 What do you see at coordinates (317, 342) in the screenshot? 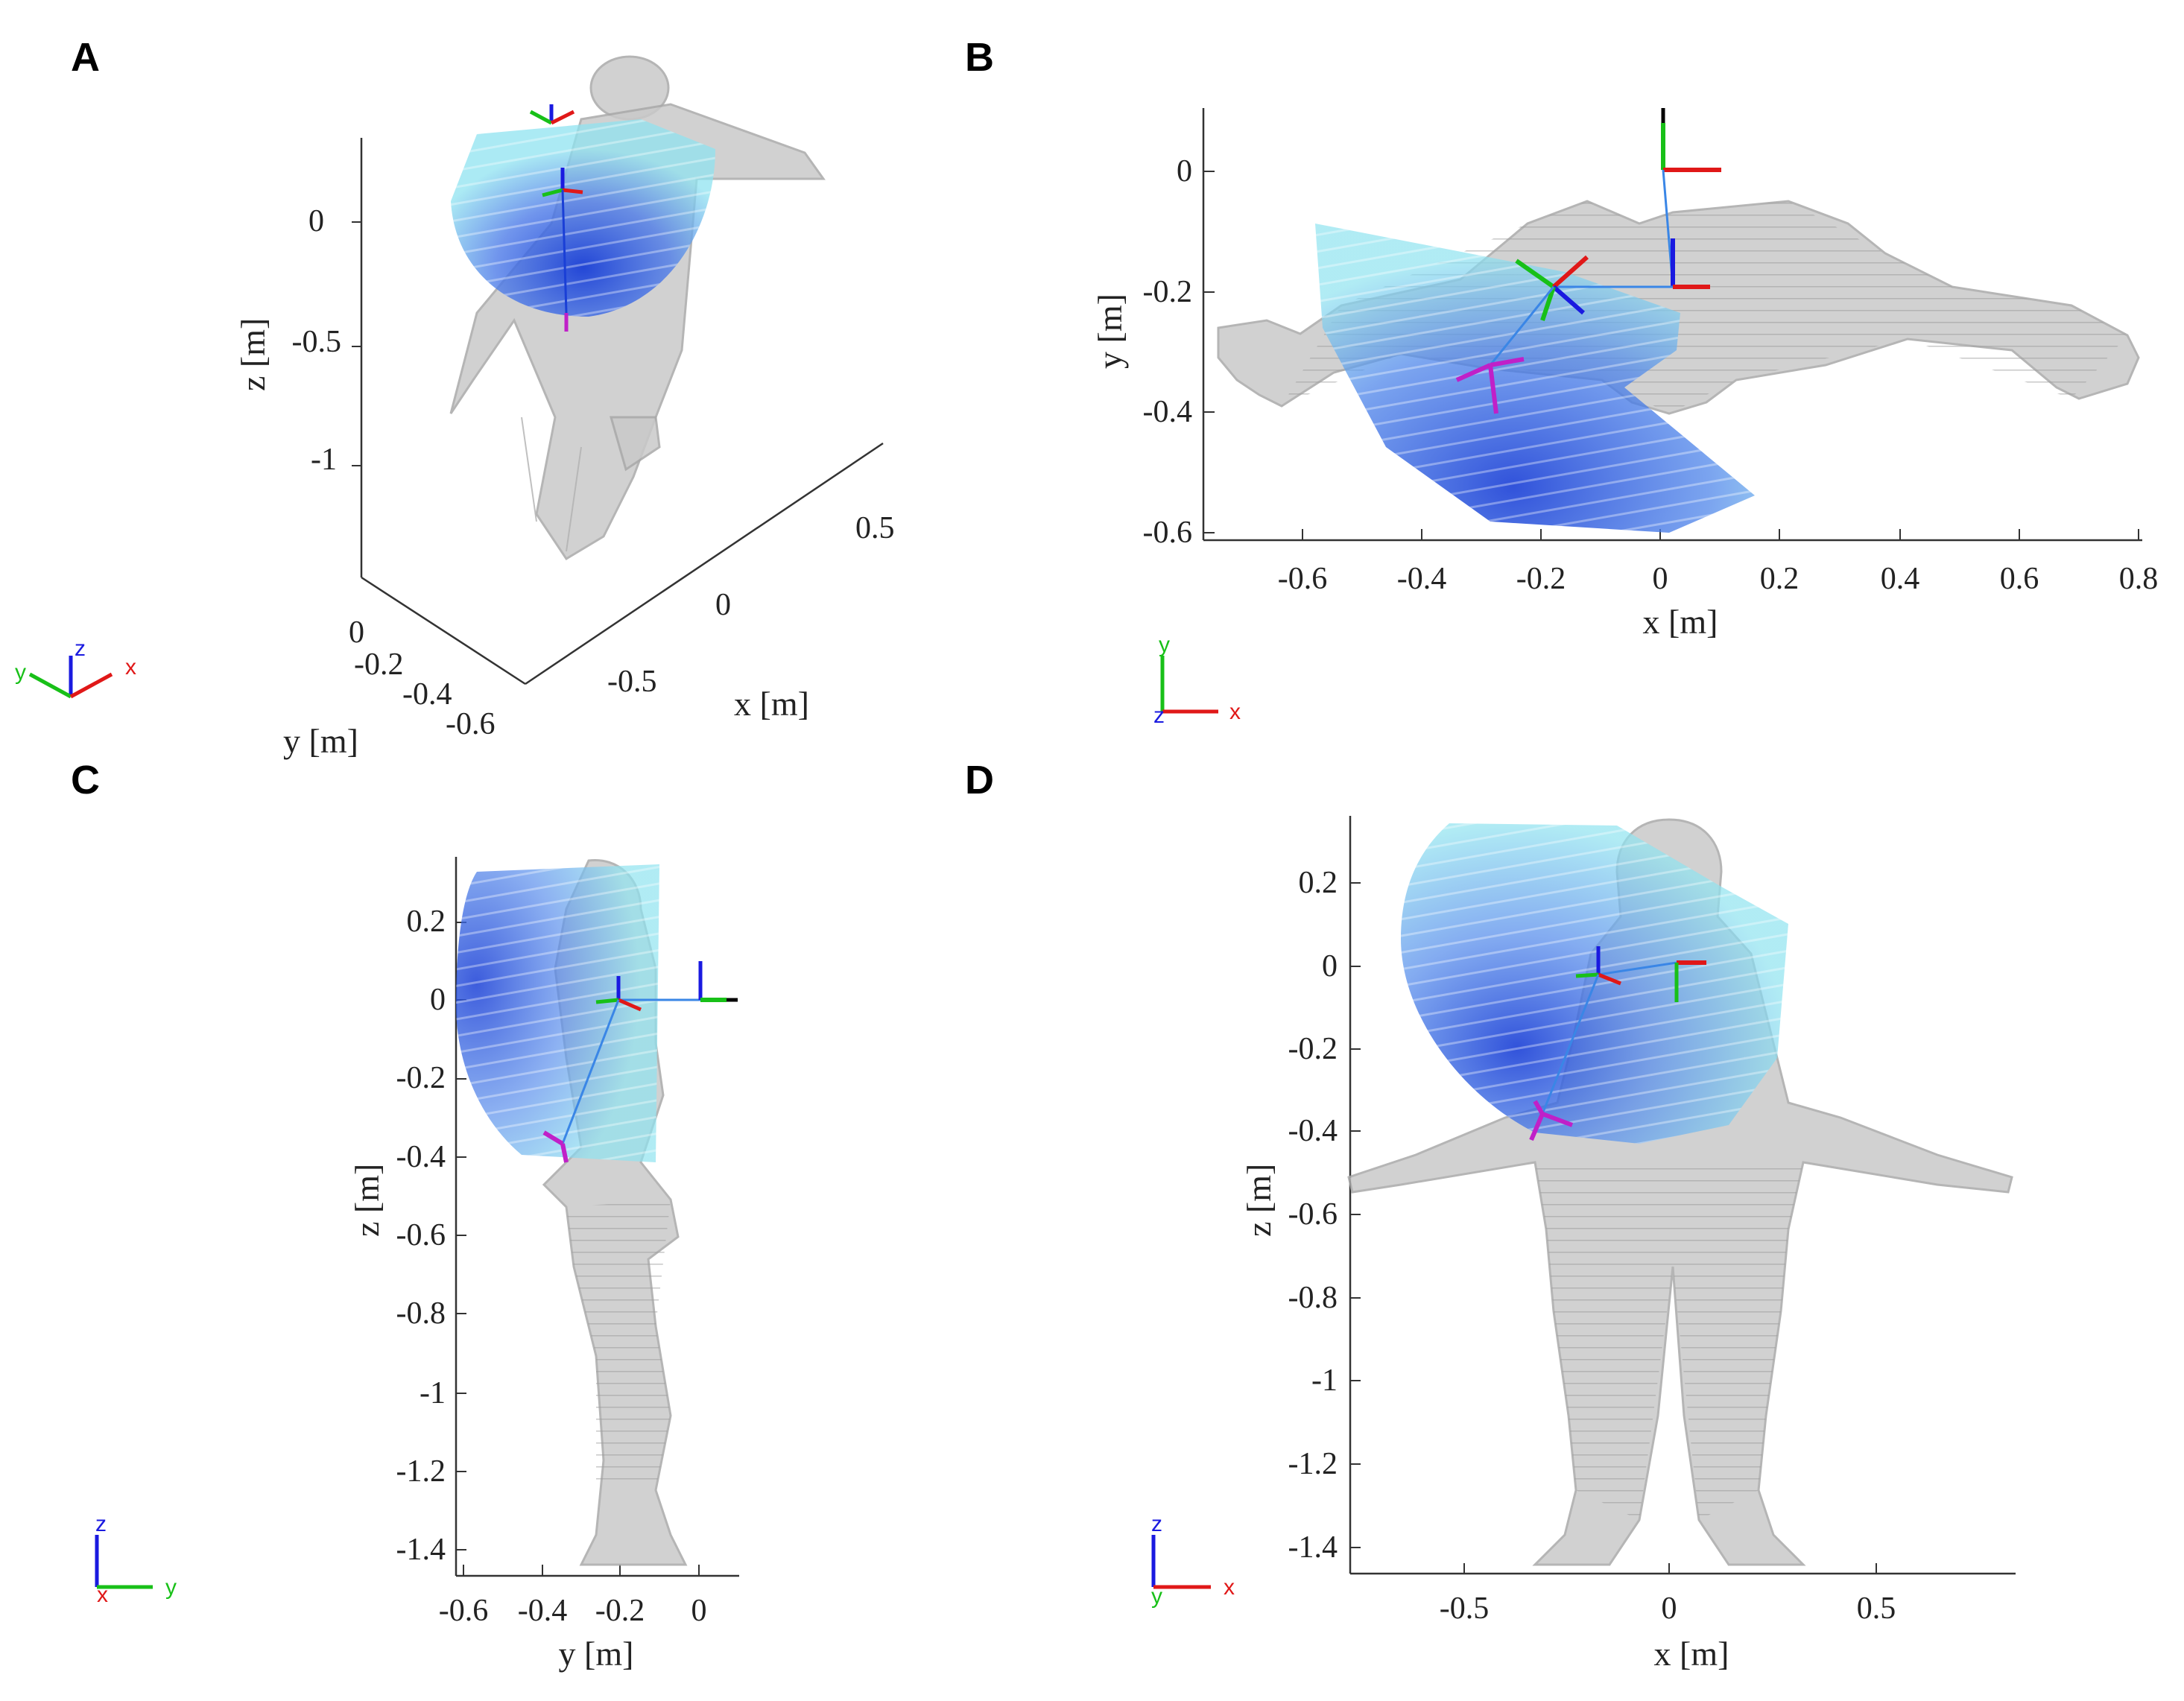
I see `panel-a-z-tick-1: -0.5` at bounding box center [317, 342].